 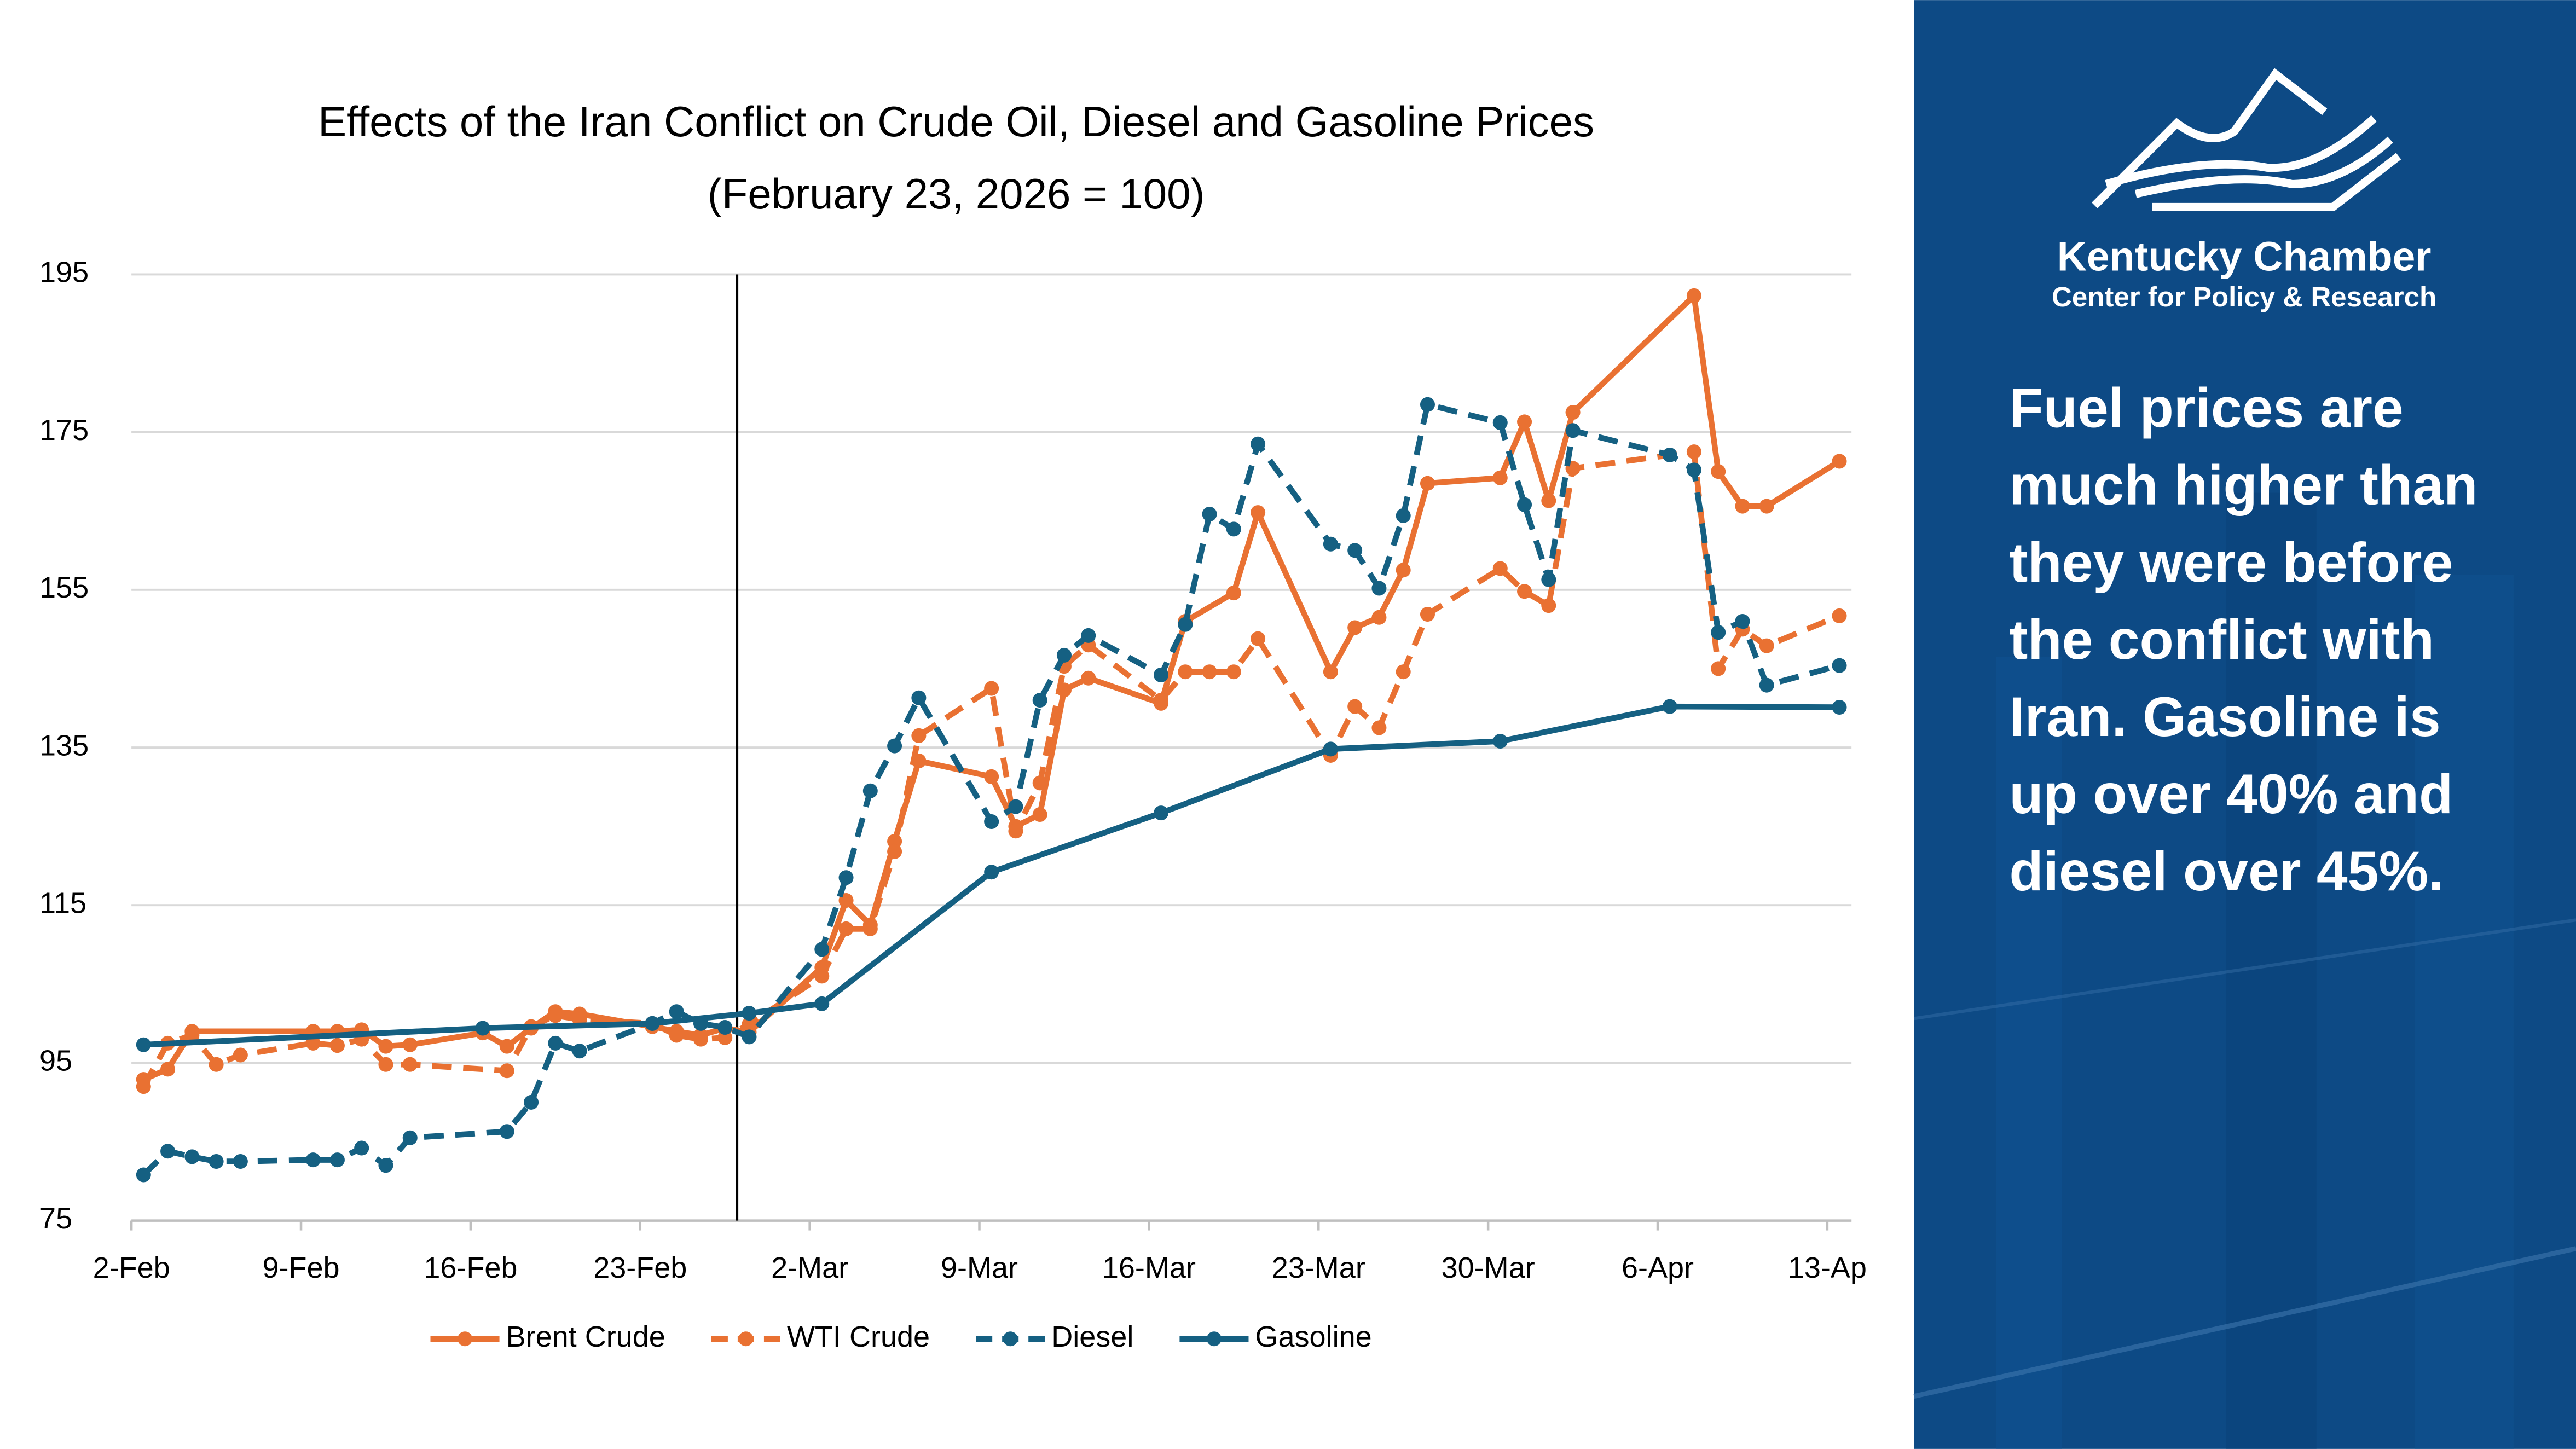 I want to click on legend-label: Gasoline, so click(x=1313, y=1336).